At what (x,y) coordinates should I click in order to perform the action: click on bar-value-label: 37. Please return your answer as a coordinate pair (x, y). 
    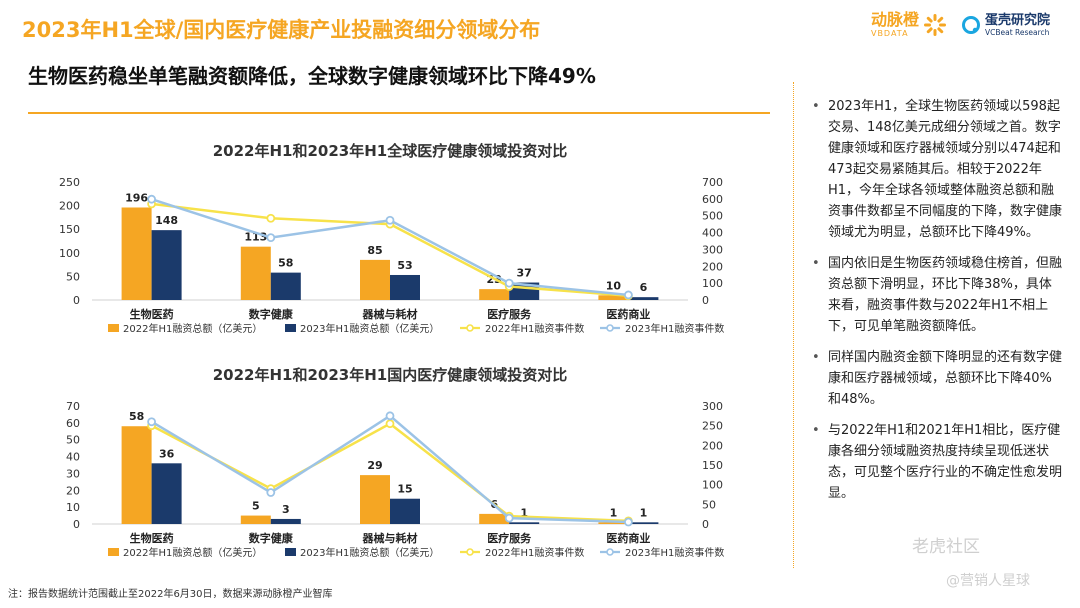
    Looking at the image, I should click on (524, 273).